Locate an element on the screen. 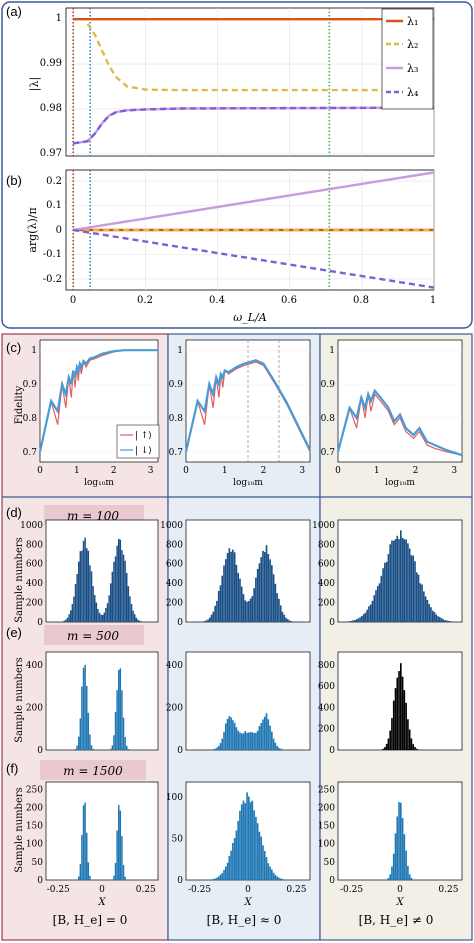  fidelity-ytick: 0.9 is located at coordinates (30, 385).